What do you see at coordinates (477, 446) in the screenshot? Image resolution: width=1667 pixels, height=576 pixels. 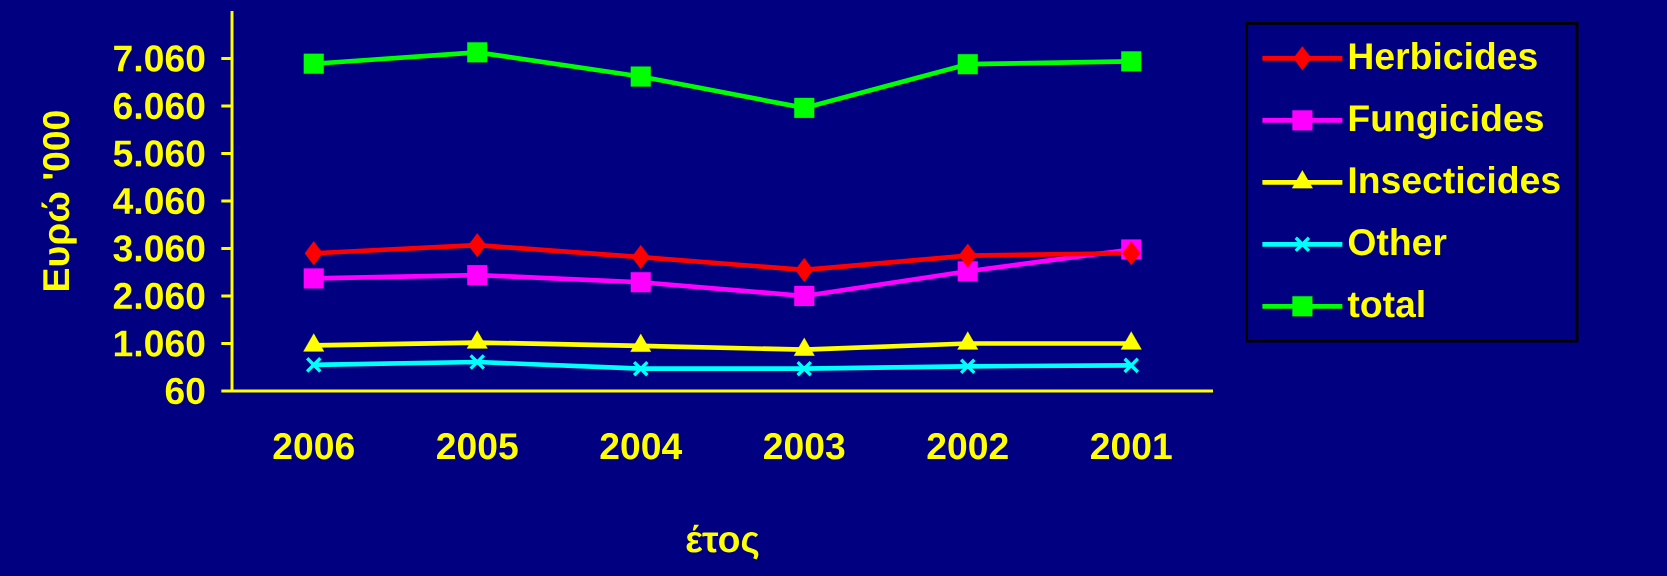 I see `x-tick-label: 2005` at bounding box center [477, 446].